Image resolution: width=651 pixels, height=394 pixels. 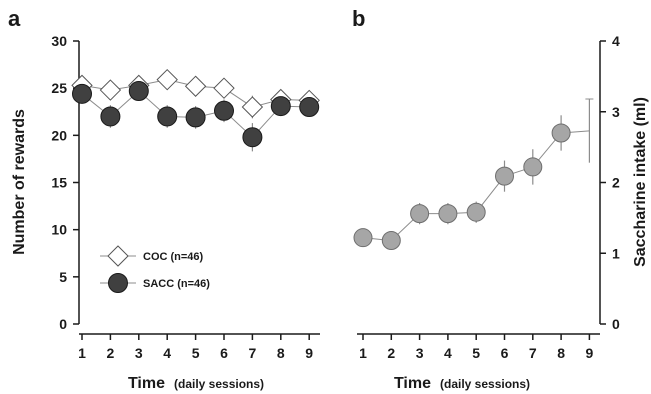 What do you see at coordinates (561, 353) in the screenshot?
I see `panel-b-x-tick-label: 8` at bounding box center [561, 353].